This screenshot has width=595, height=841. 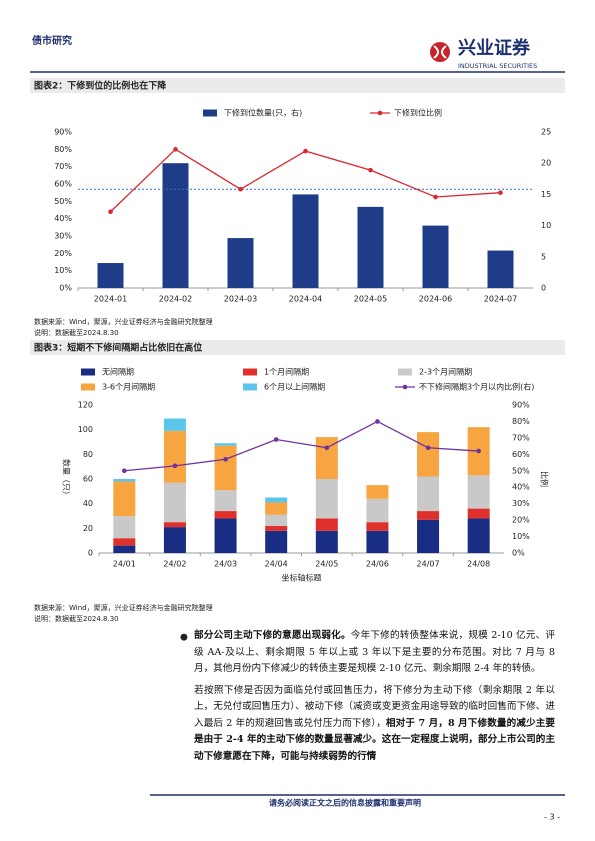 I want to click on y2-tick-label: 0, so click(x=543, y=288).